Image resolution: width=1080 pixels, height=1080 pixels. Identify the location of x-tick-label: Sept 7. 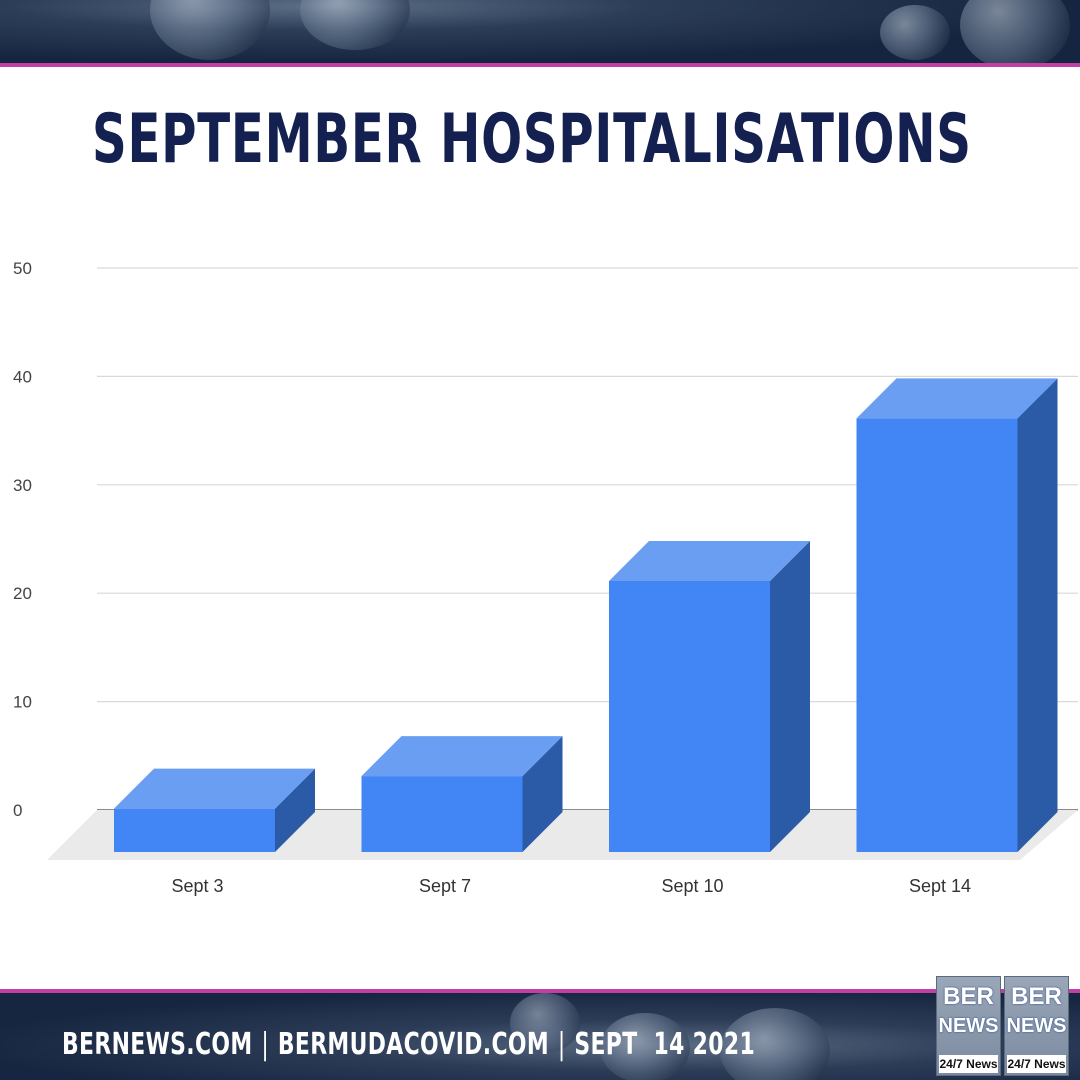
(445, 886).